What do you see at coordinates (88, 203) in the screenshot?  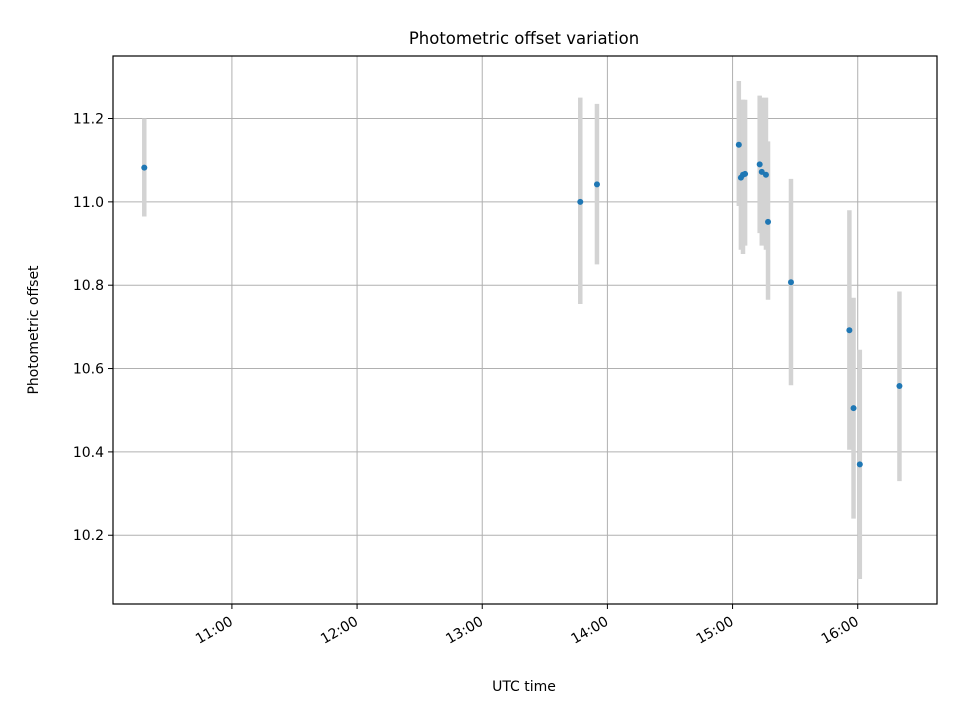 I see `y-tick-label: 11.0` at bounding box center [88, 203].